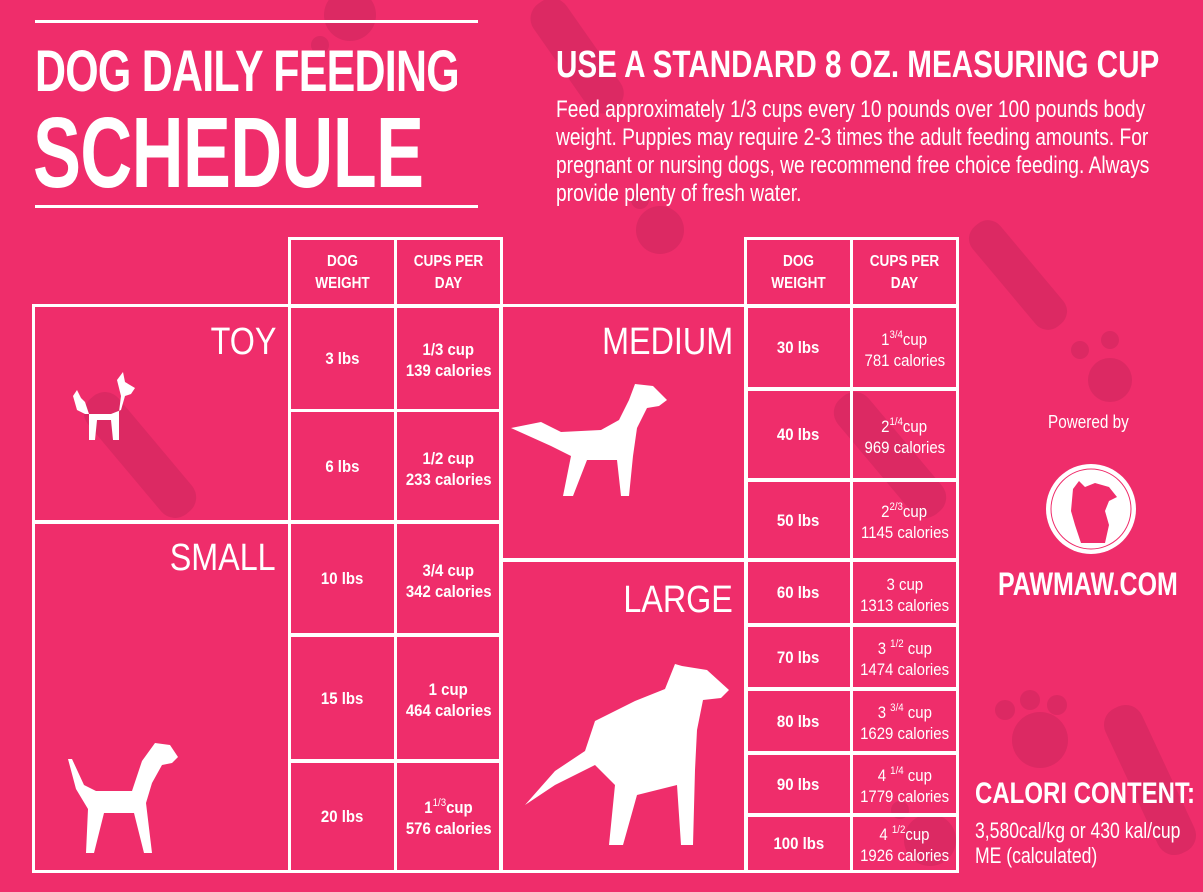 The image size is (1203, 892). Describe the element at coordinates (223, 558) in the screenshot. I see `group-label: SMALL` at that location.